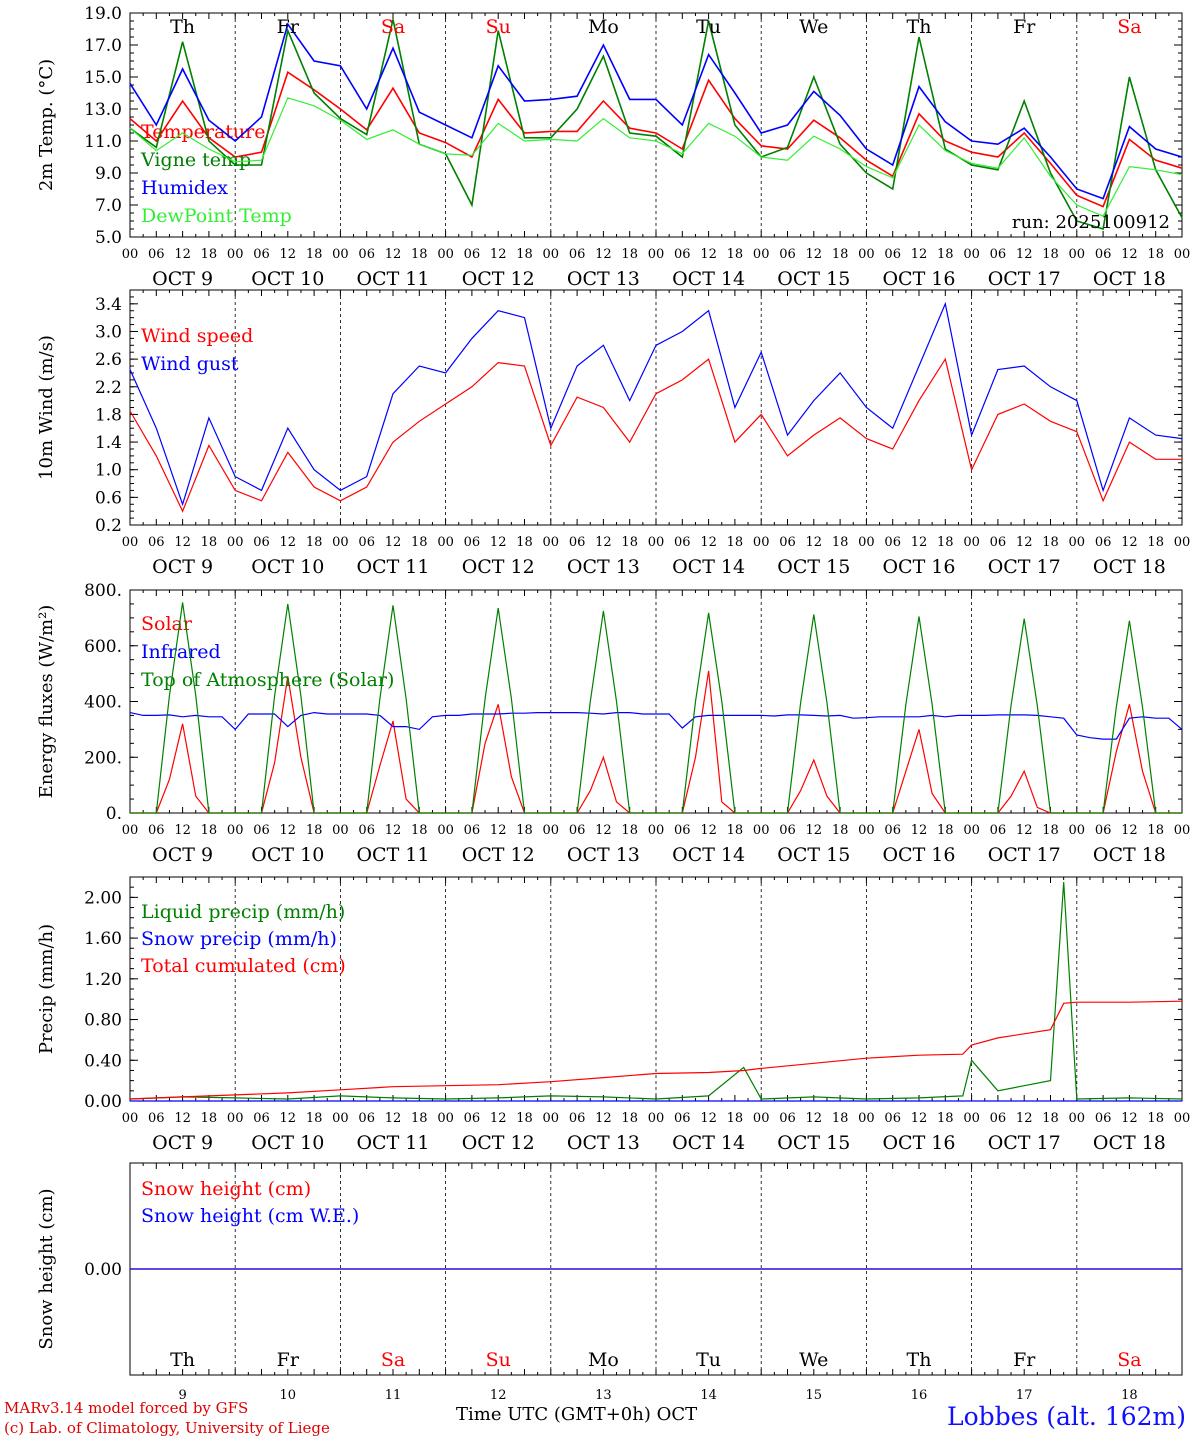 The height and width of the screenshot is (1440, 1194). Describe the element at coordinates (498, 1395) in the screenshot. I see `day-number-label: 12` at that location.